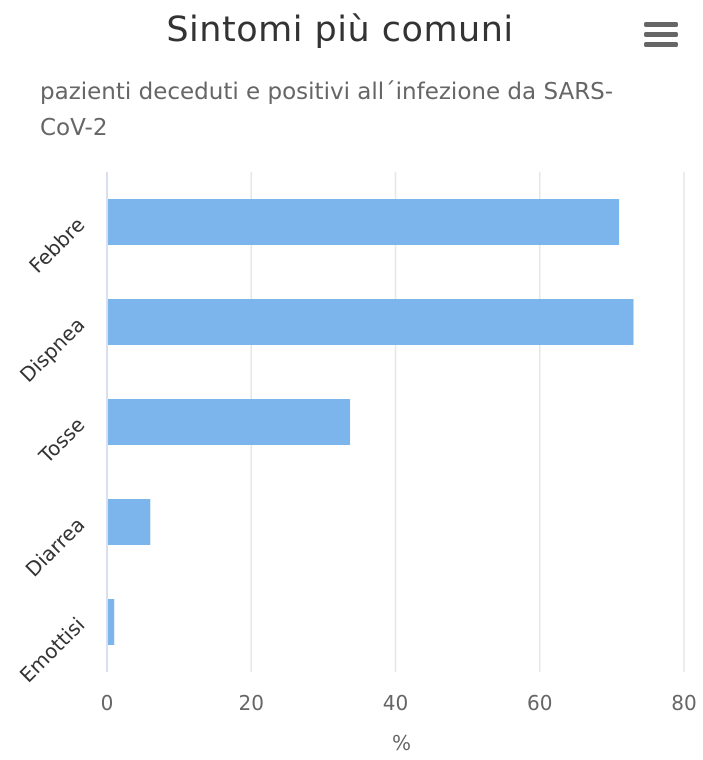  Describe the element at coordinates (129, 522) in the screenshot. I see `bar-diarrea` at that location.